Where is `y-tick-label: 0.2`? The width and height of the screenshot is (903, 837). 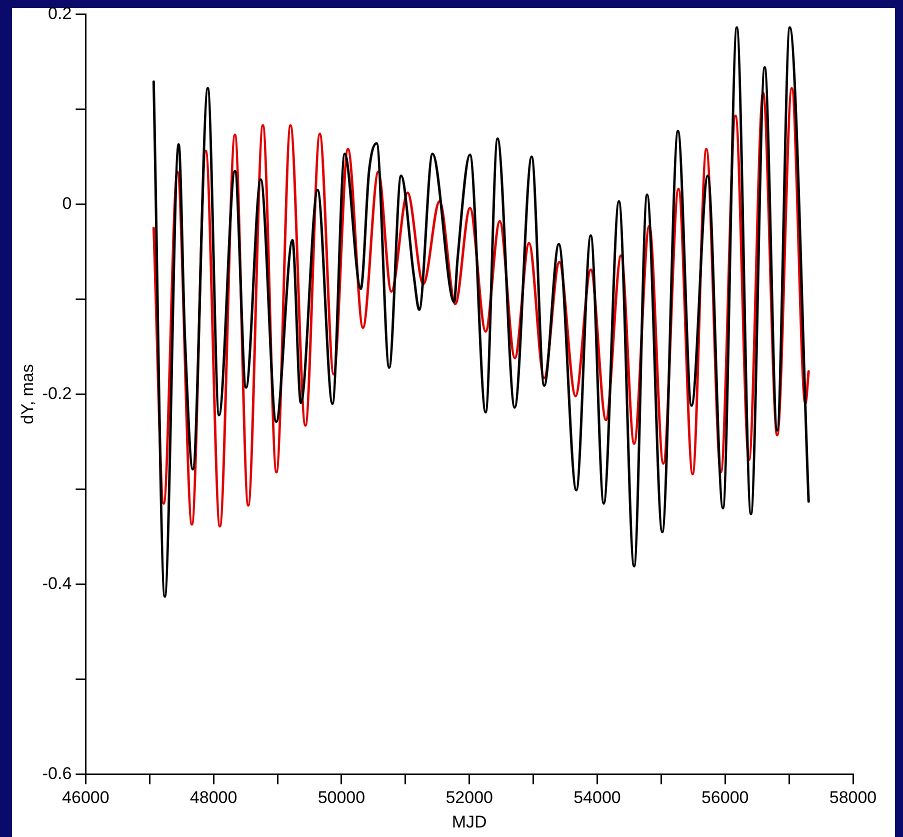
y-tick-label: 0.2 is located at coordinates (60, 13).